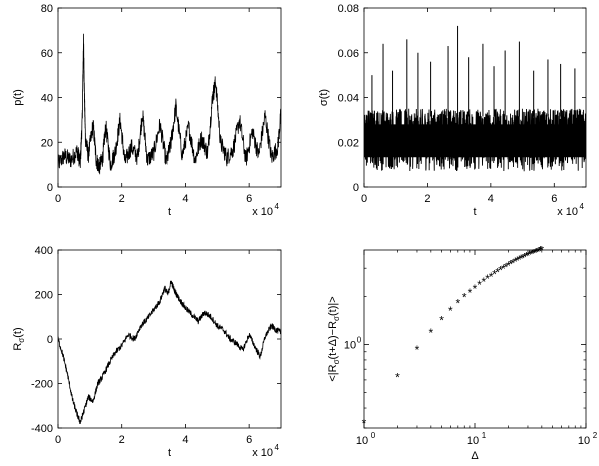 Image resolution: width=599 pixels, height=466 pixels. What do you see at coordinates (475, 339) in the screenshot?
I see `axes-frame` at bounding box center [475, 339].